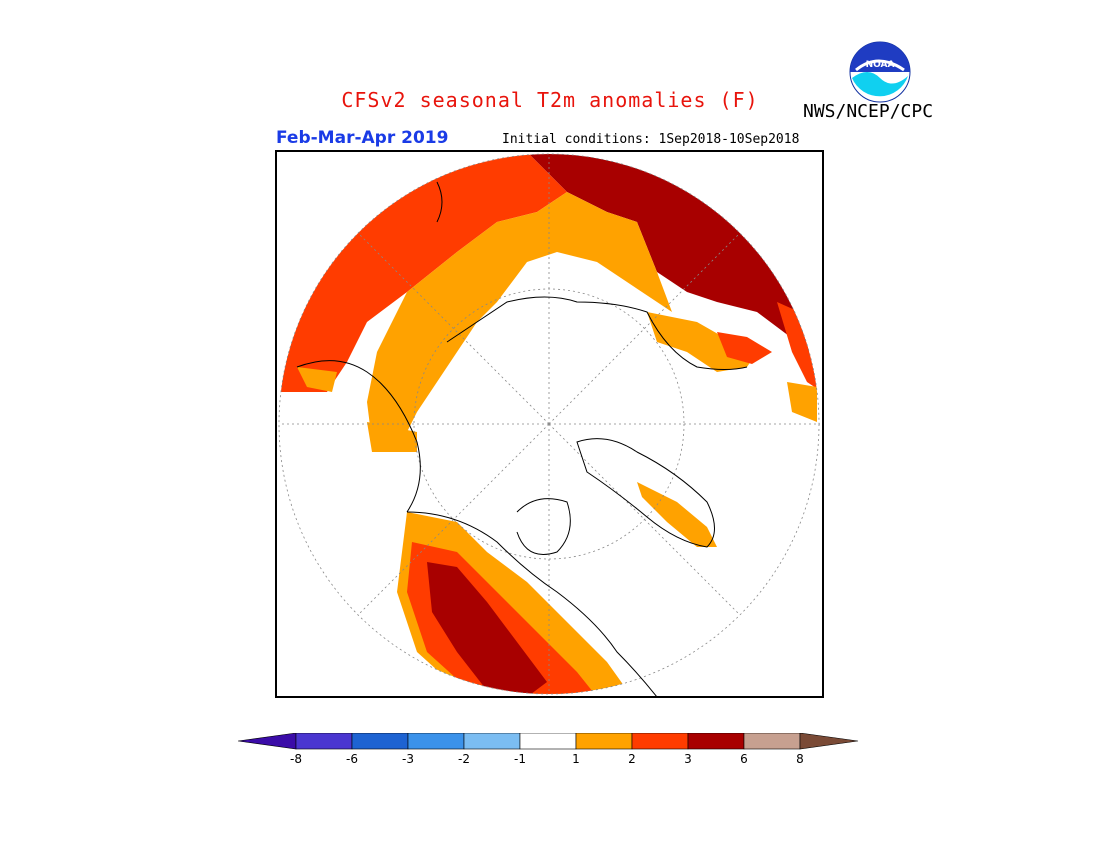 Image resolution: width=1100 pixels, height=850 pixels. I want to click on colorbar, so click(548, 741).